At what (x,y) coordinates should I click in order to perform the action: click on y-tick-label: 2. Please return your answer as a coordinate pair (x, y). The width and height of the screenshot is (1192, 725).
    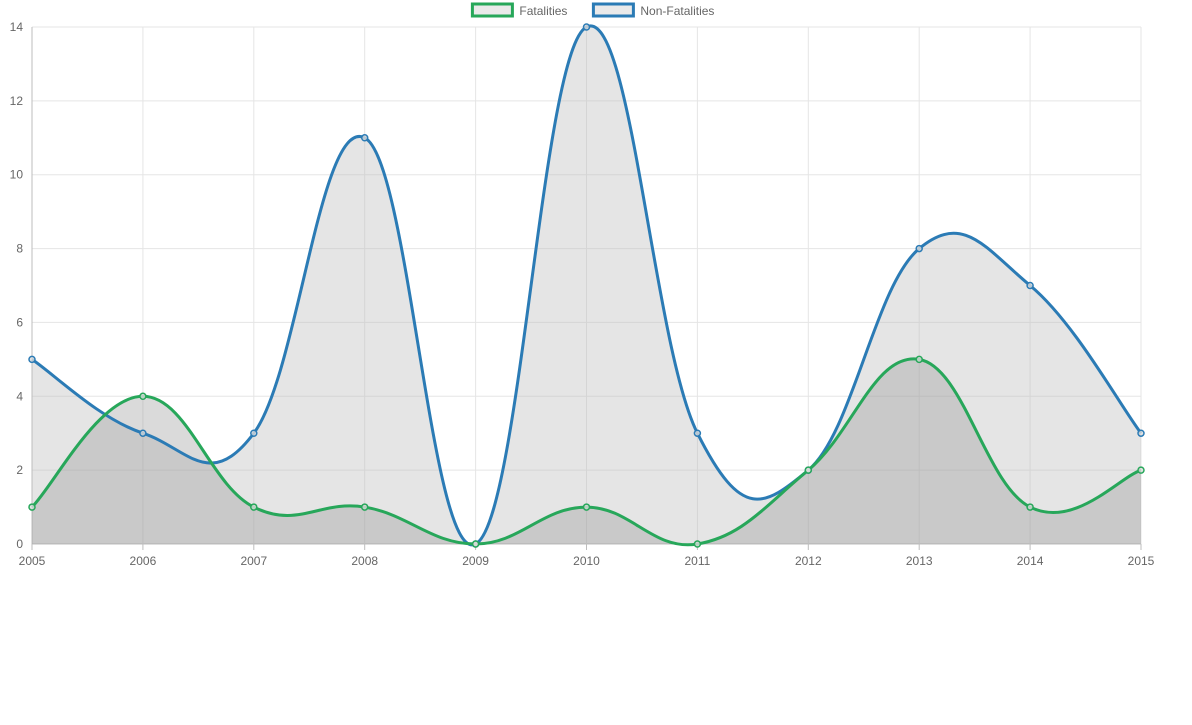
    Looking at the image, I should click on (19, 470).